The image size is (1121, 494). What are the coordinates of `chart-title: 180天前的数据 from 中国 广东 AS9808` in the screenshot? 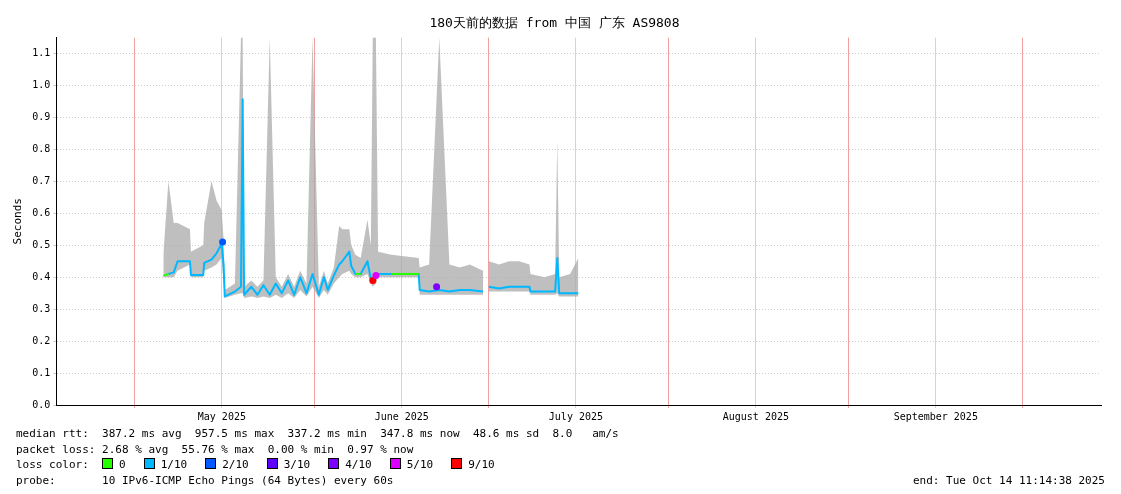 It's located at (554, 23).